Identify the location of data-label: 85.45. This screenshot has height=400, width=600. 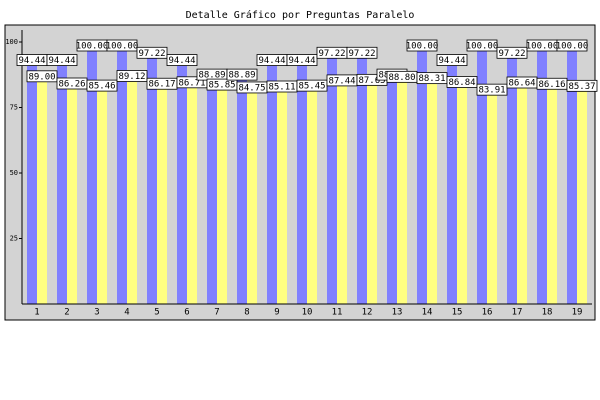
(311, 87).